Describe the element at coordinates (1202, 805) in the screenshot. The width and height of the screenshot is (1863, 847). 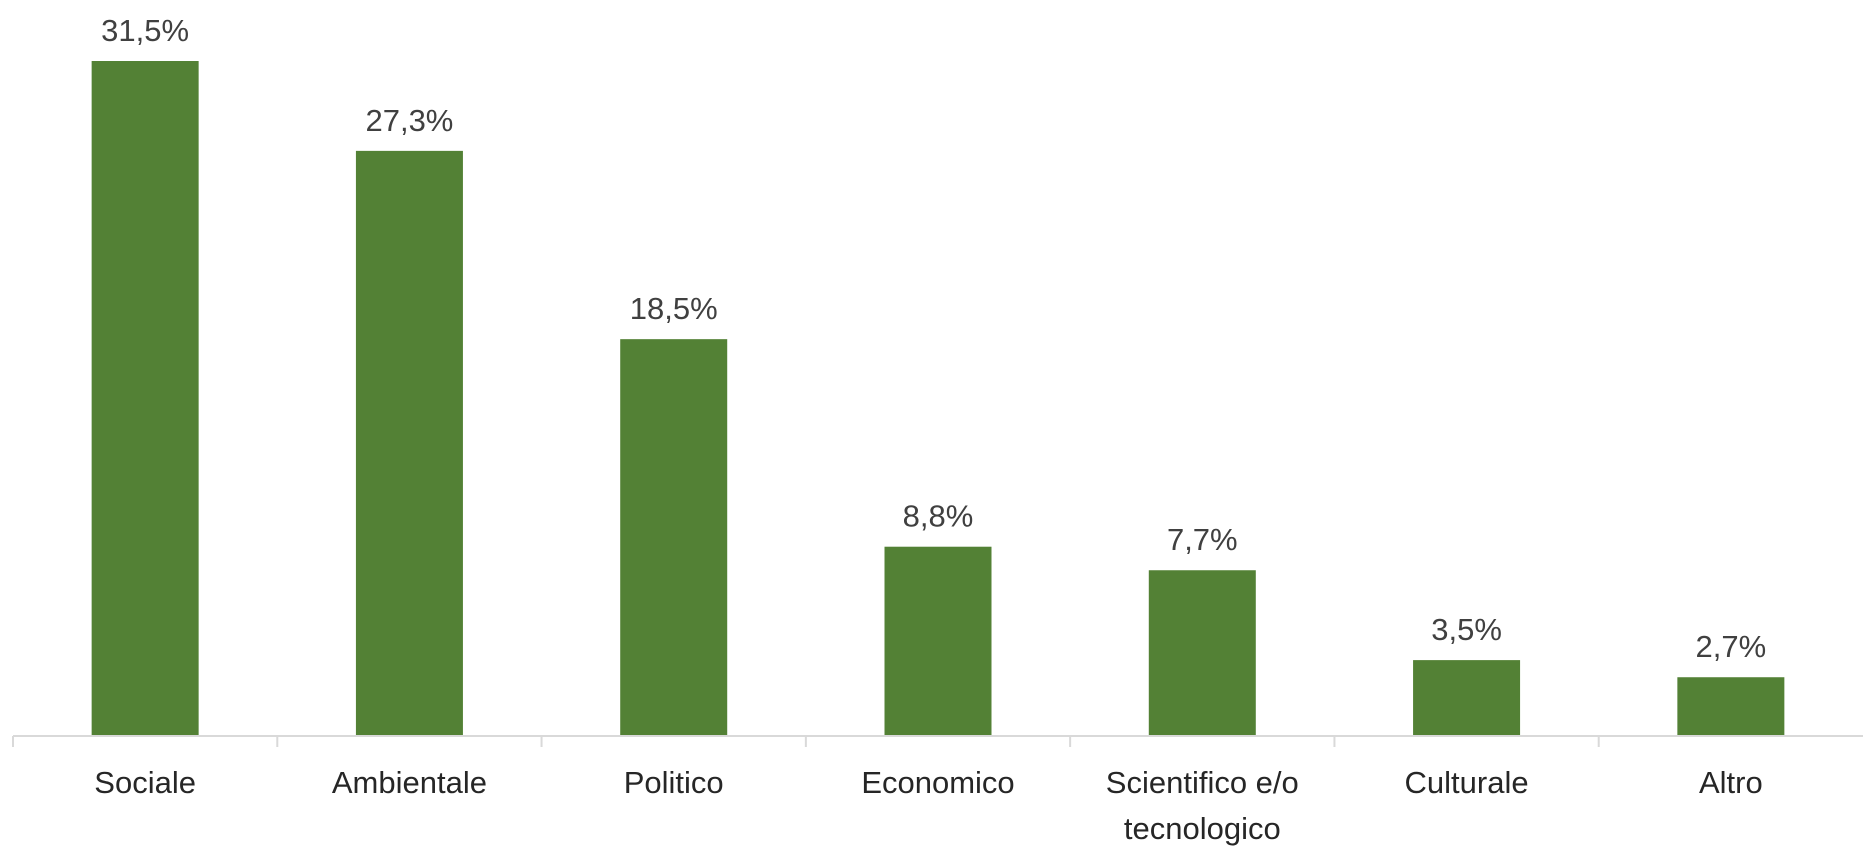
I see `x-tick-label-5: Scientifico e/o tecnologico` at that location.